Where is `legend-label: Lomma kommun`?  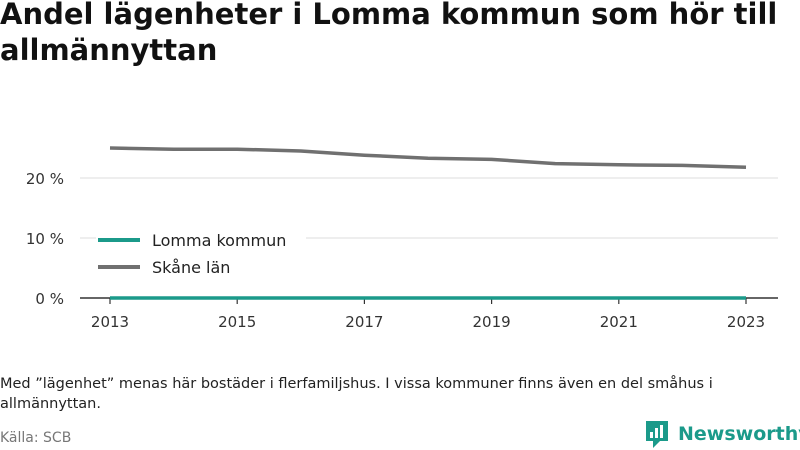
legend-label: Lomma kommun is located at coordinates (219, 240).